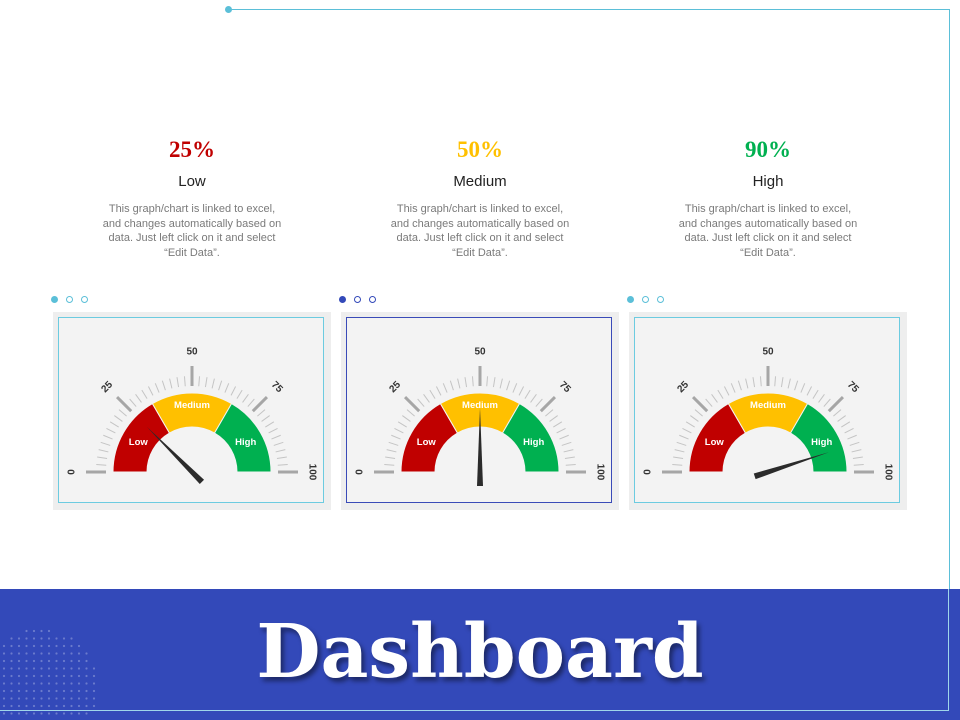  What do you see at coordinates (715, 442) in the screenshot?
I see `gauge-band-label: Low` at bounding box center [715, 442].